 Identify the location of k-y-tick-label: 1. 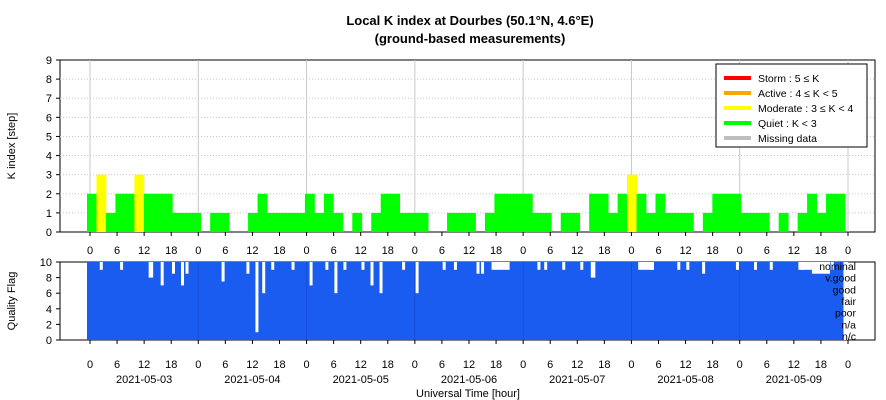
(49, 214).